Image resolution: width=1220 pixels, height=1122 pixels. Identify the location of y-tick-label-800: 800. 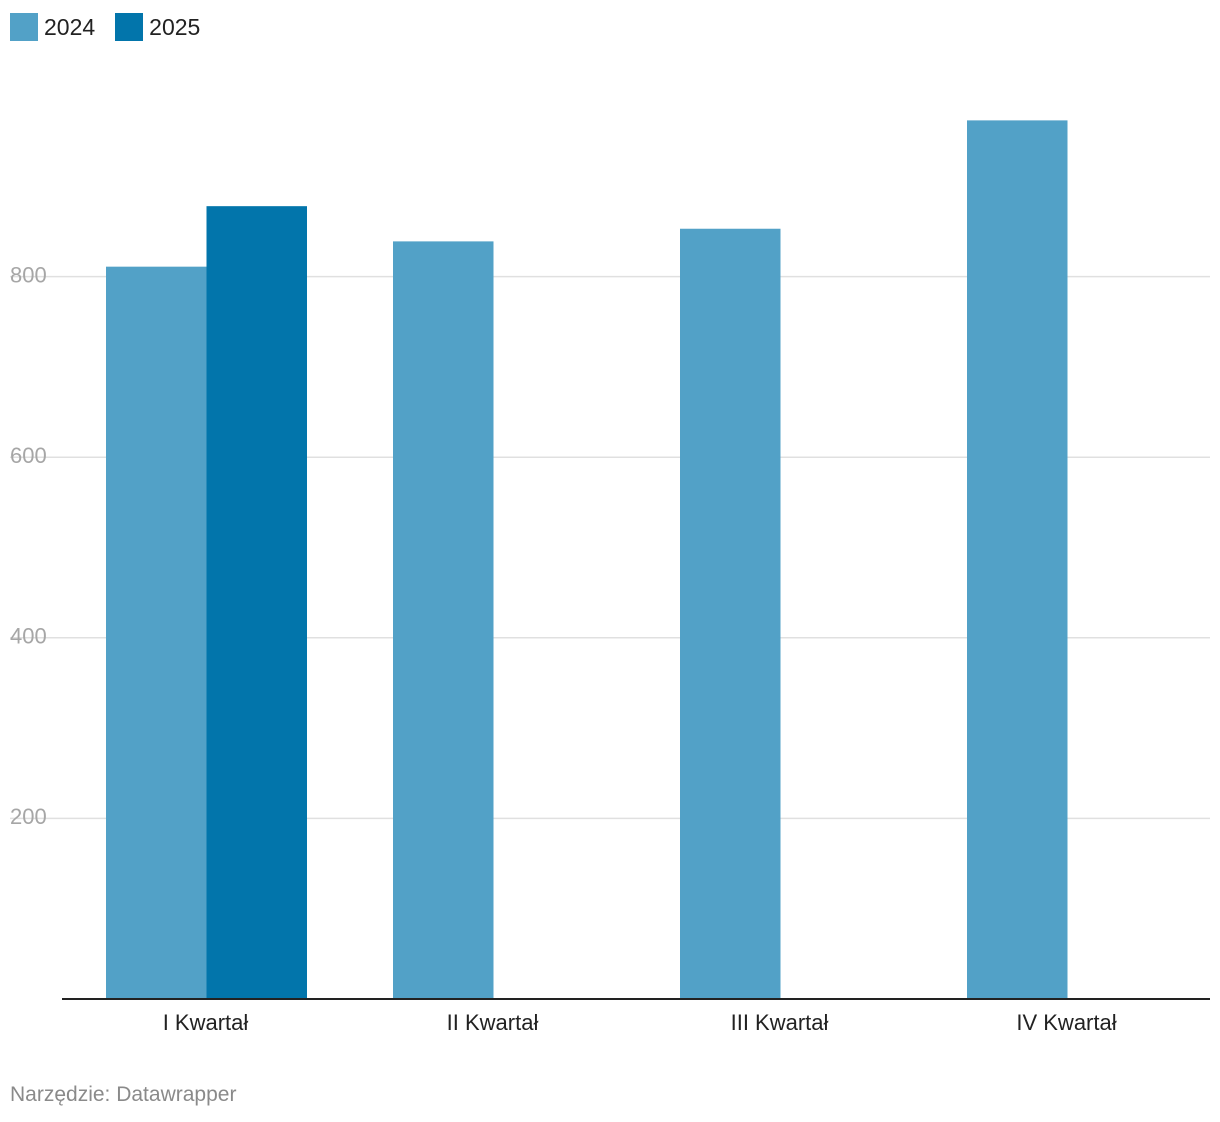
(28, 274).